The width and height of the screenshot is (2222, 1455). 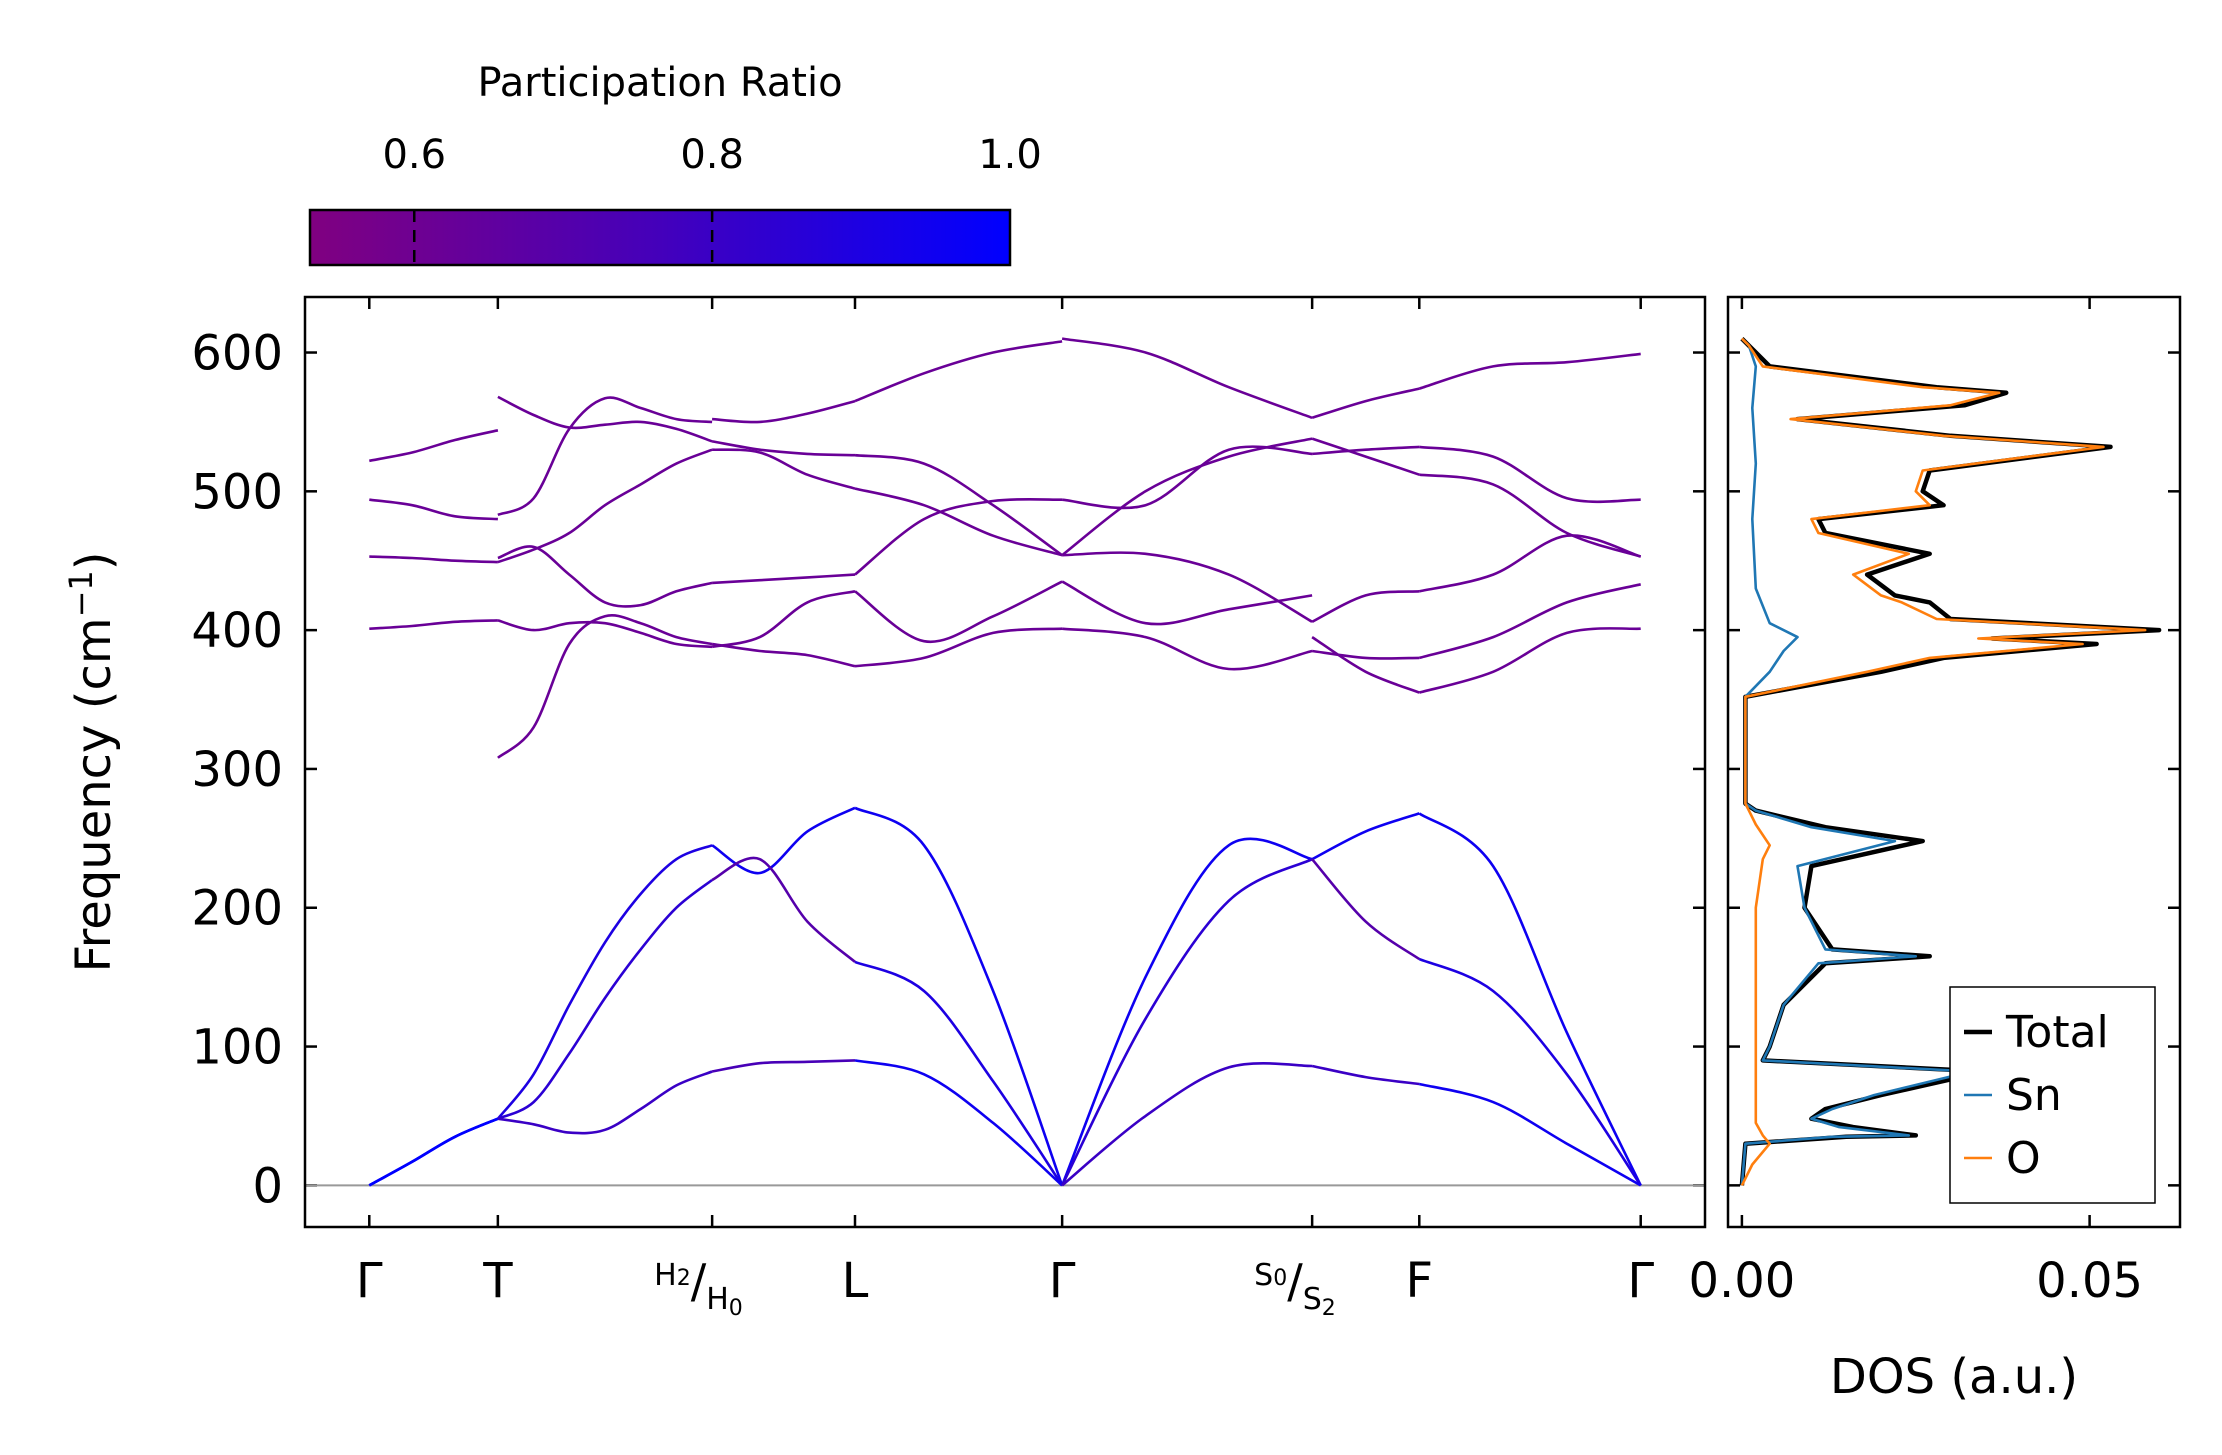 I want to click on band-y-tick-label: 400, so click(x=237, y=631).